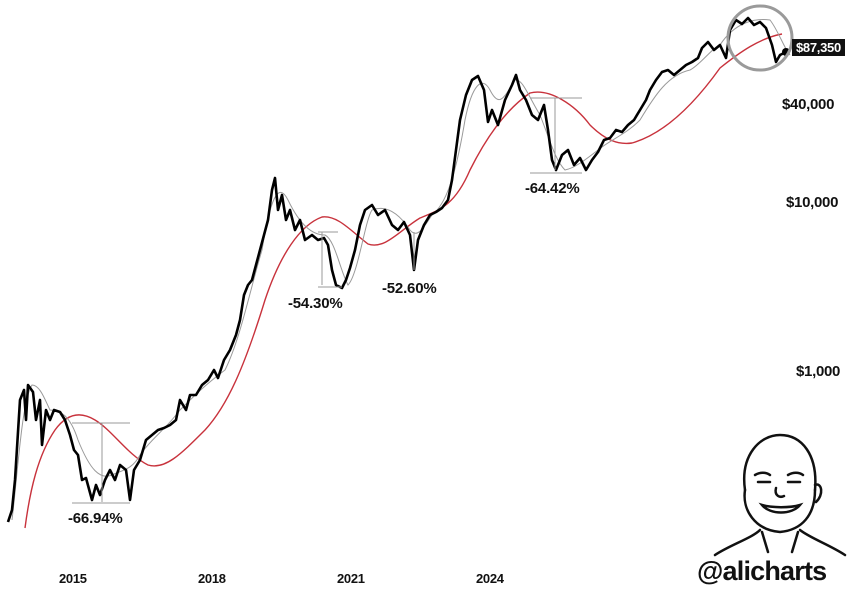  Describe the element at coordinates (780, 495) in the screenshot. I see `author-avatar-icon` at that location.